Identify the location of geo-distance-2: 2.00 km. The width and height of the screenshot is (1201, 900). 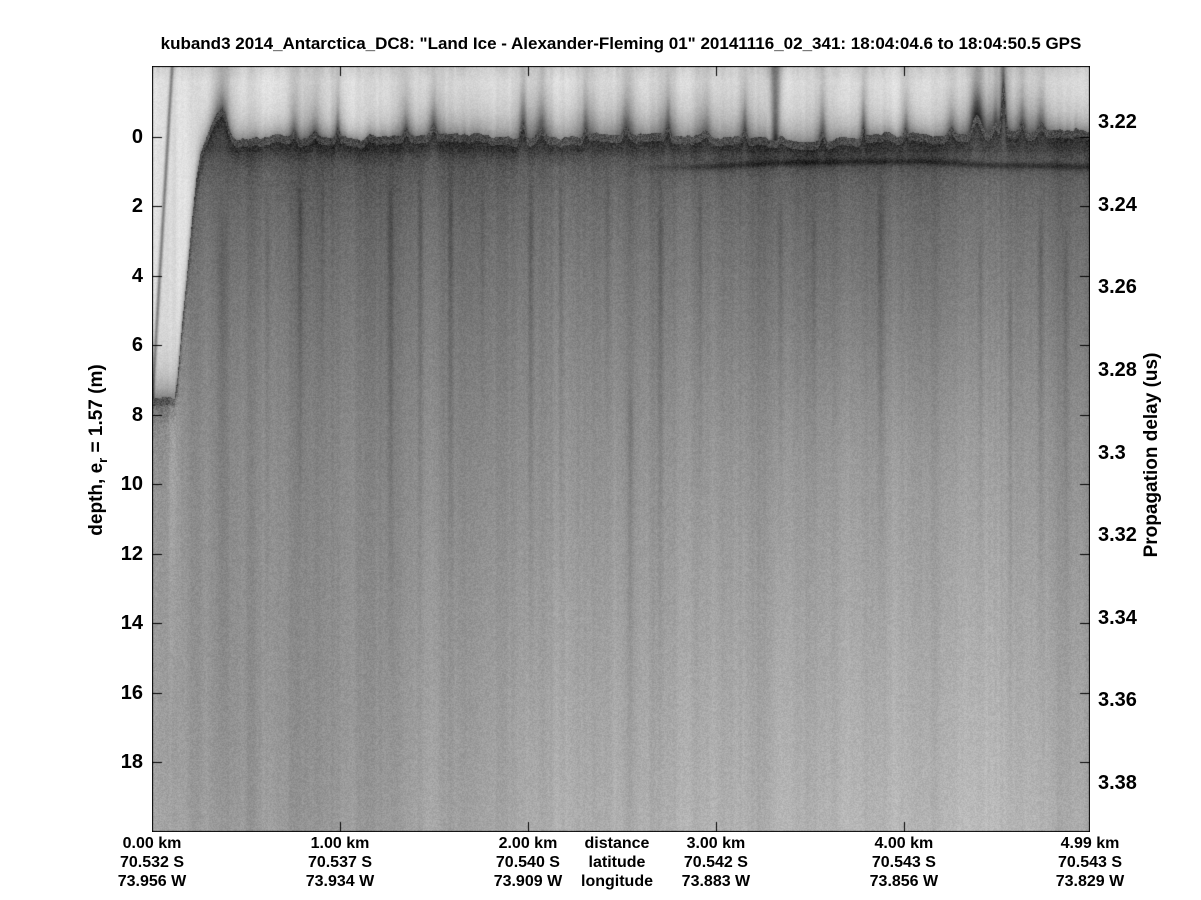
(528, 843).